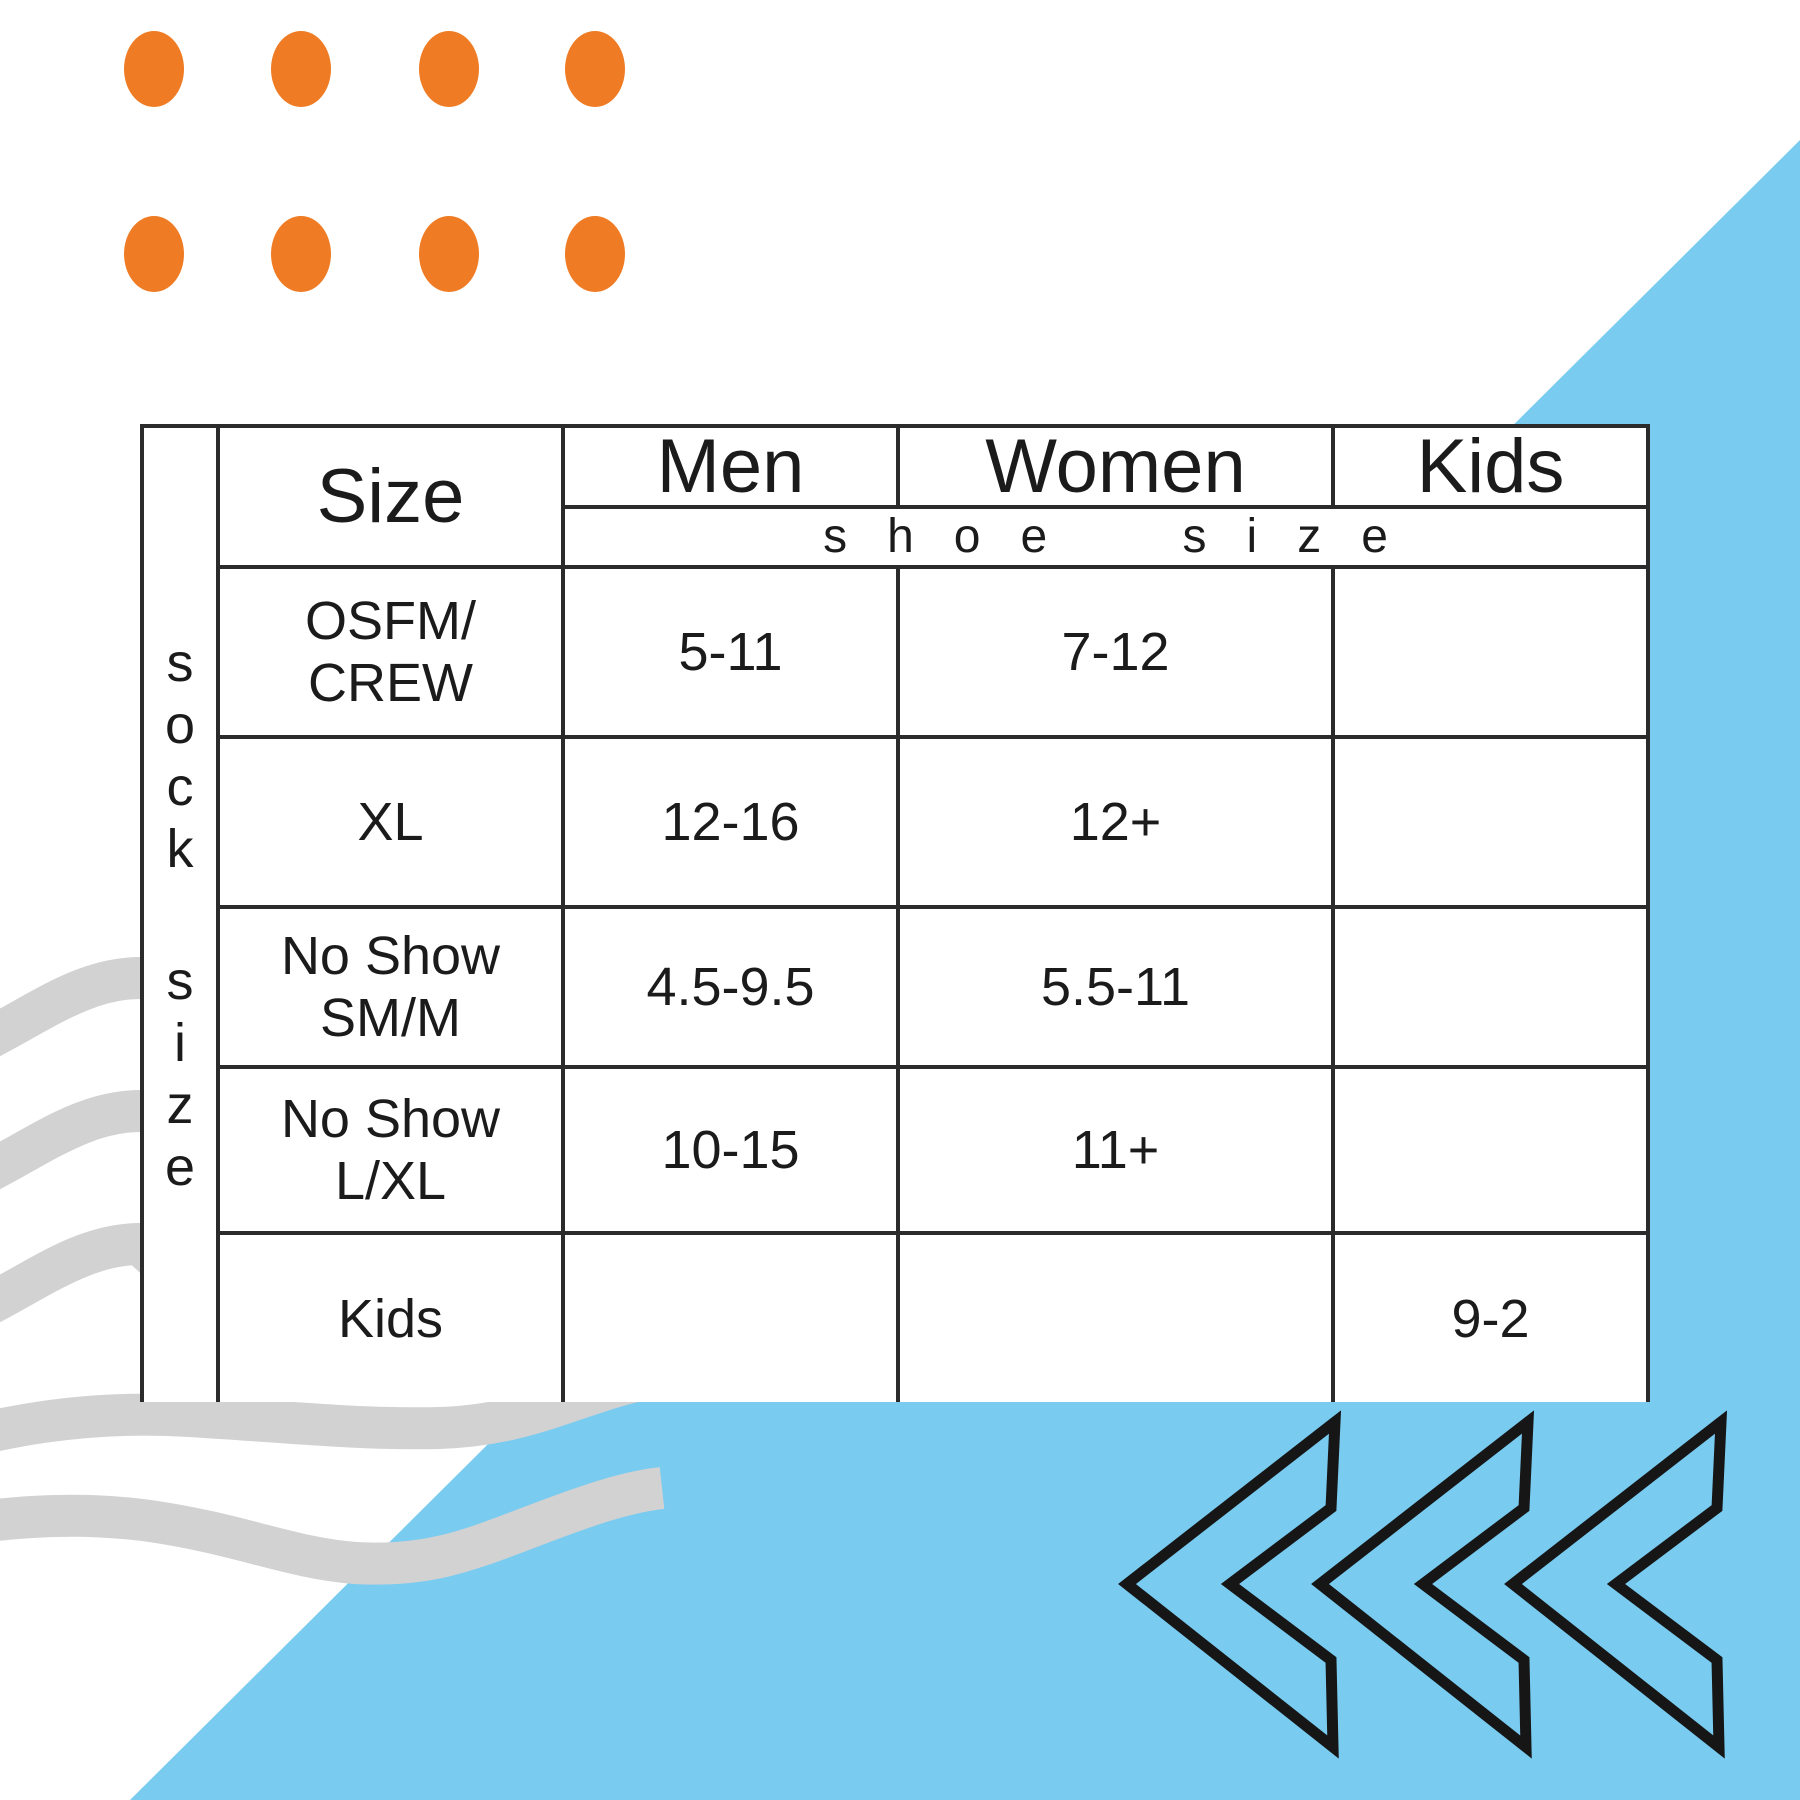  I want to click on label-line: L/XL, so click(390, 1181).